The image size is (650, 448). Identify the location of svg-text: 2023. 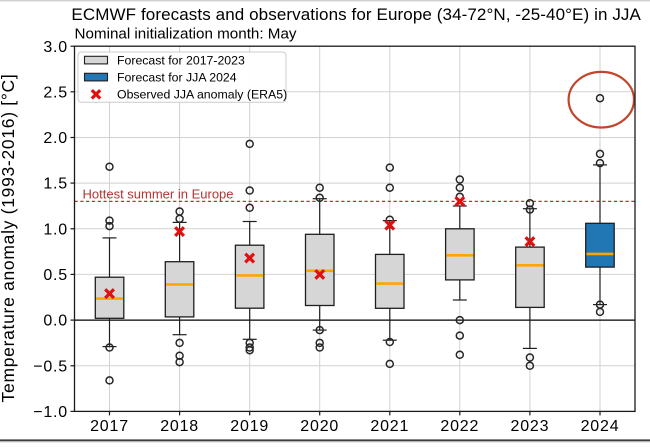
(530, 426).